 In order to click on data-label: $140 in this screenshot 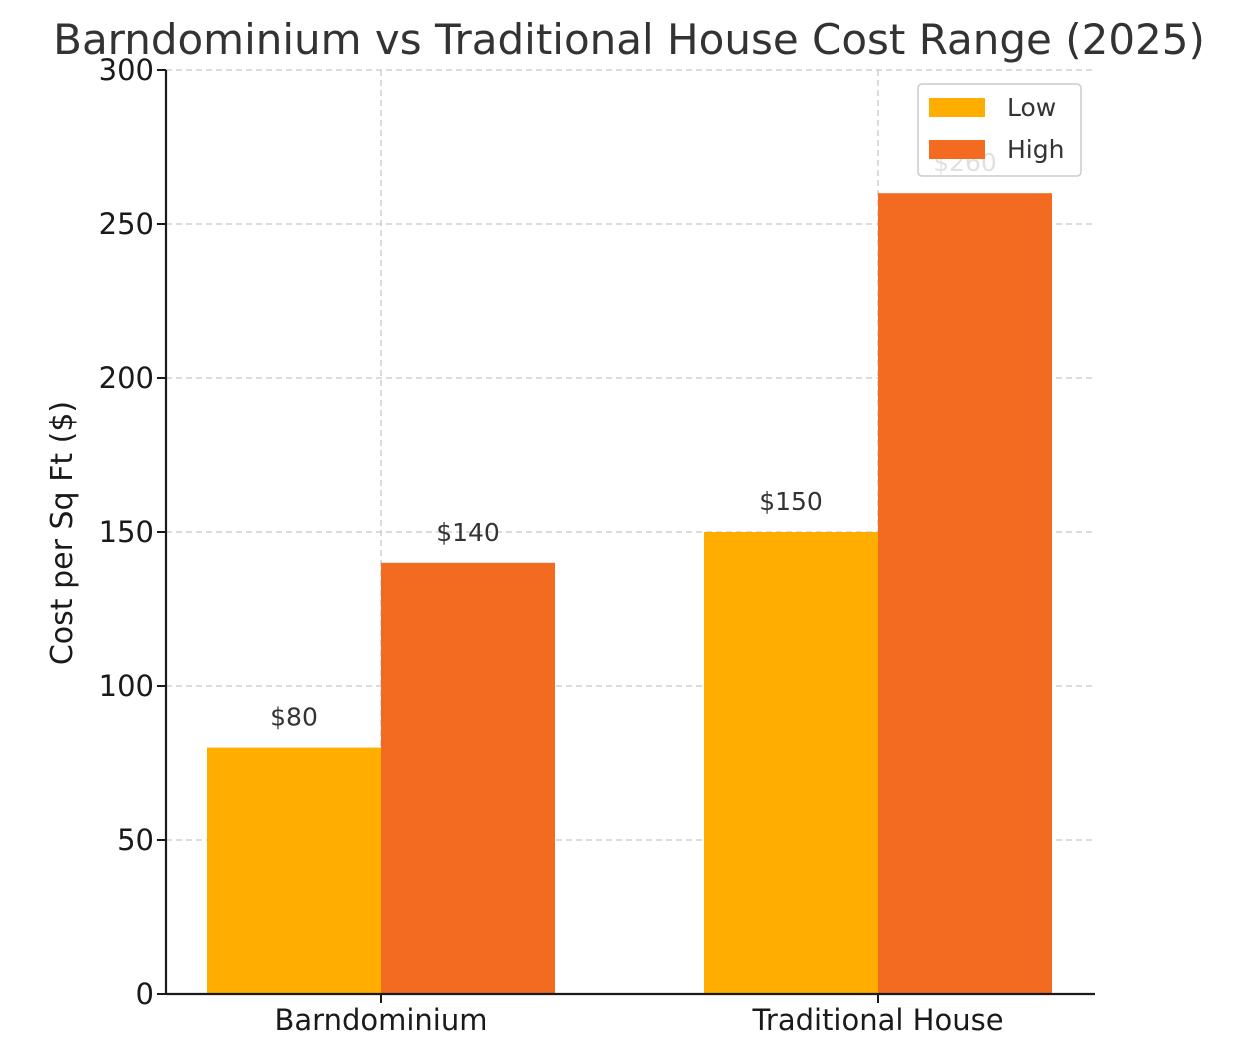, I will do `click(468, 532)`.